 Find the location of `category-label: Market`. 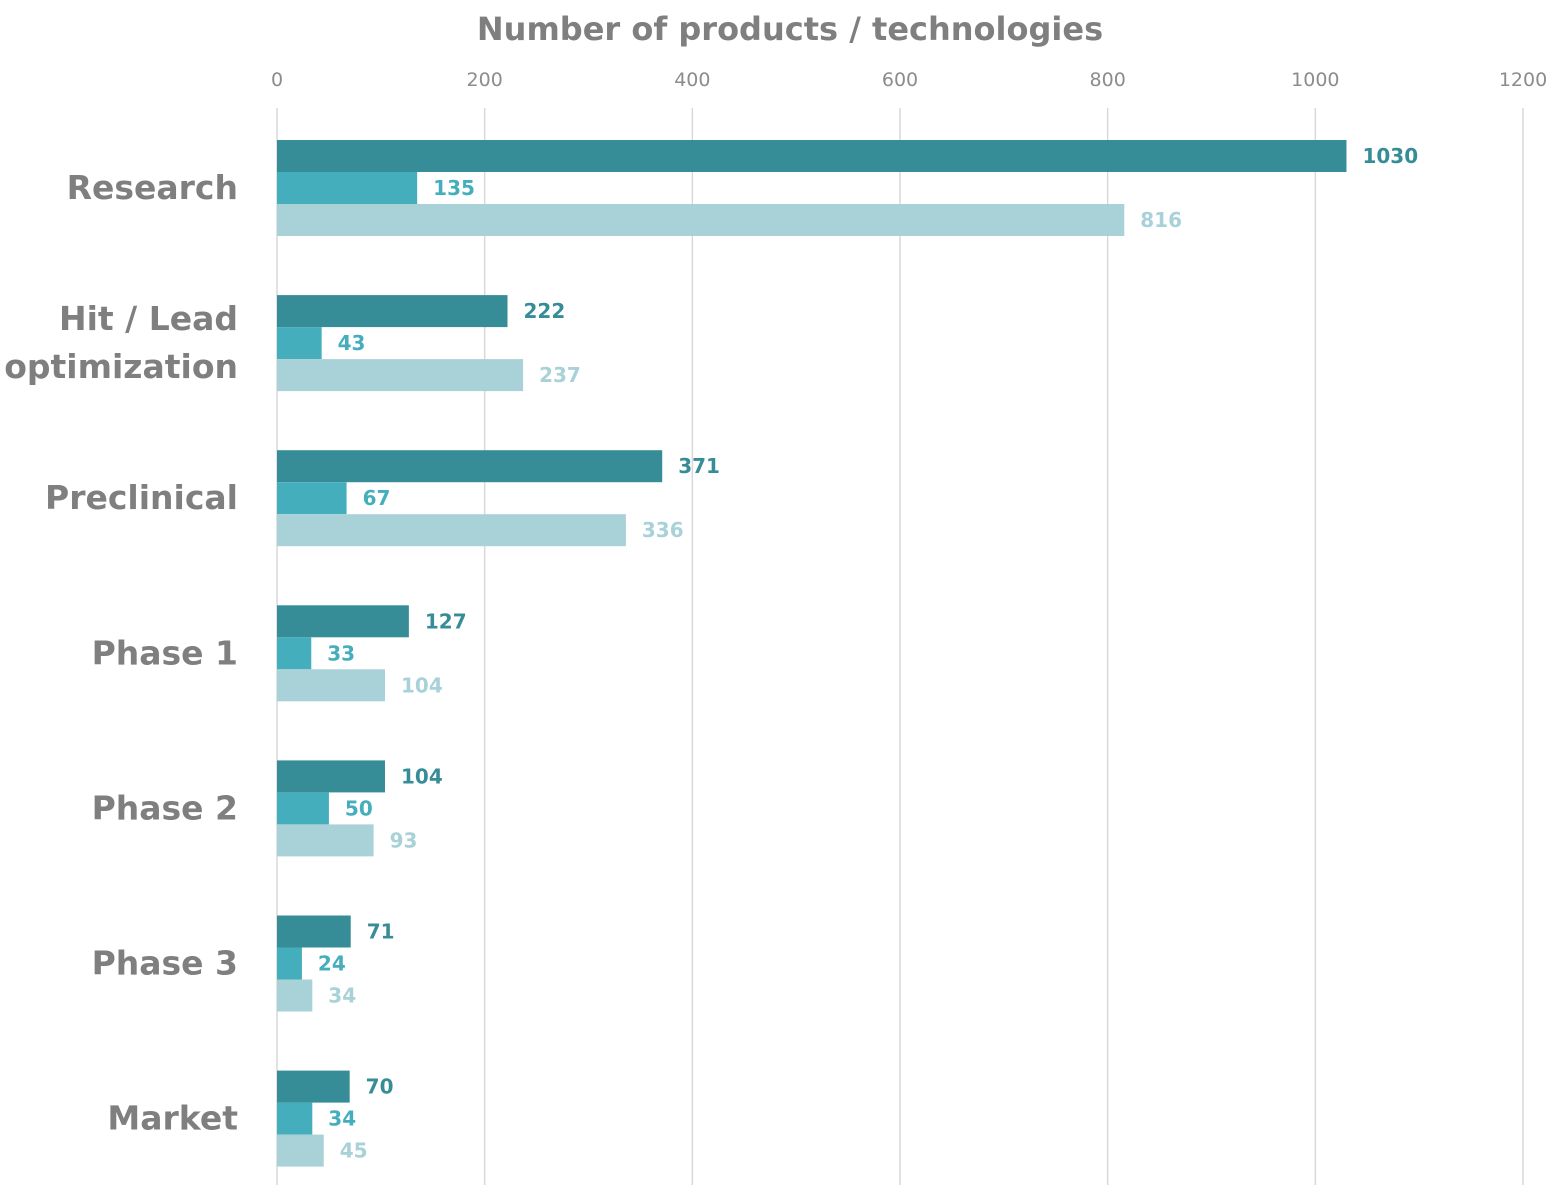

category-label: Market is located at coordinates (172, 1118).